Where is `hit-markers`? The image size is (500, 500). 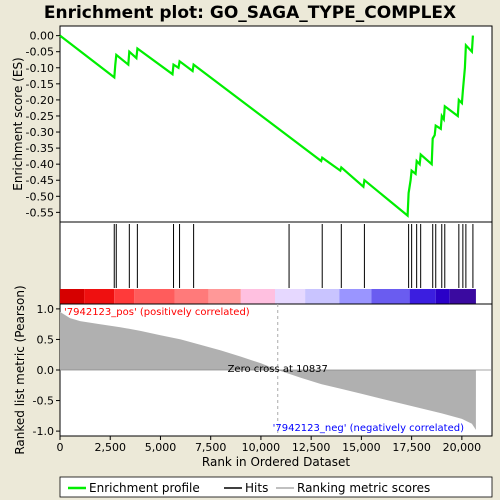 hit-markers is located at coordinates (293, 256).